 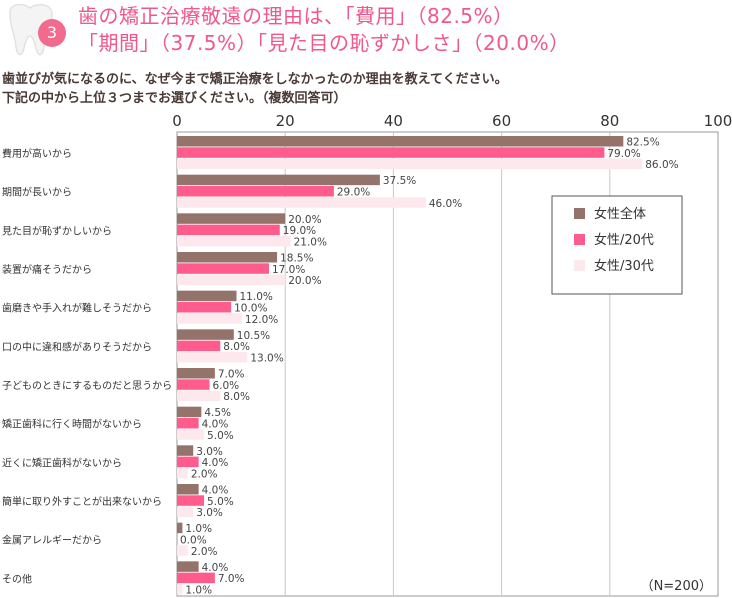 I want to click on x-tick-label: 100, so click(x=718, y=121).